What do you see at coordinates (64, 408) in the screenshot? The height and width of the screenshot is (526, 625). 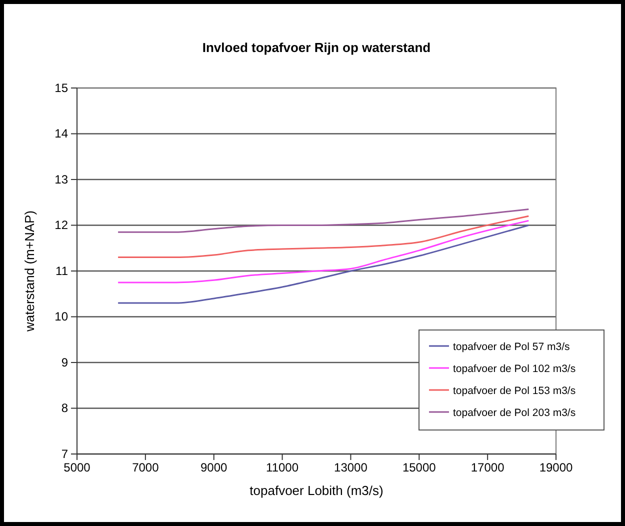 I see `y-tick-label: 8` at bounding box center [64, 408].